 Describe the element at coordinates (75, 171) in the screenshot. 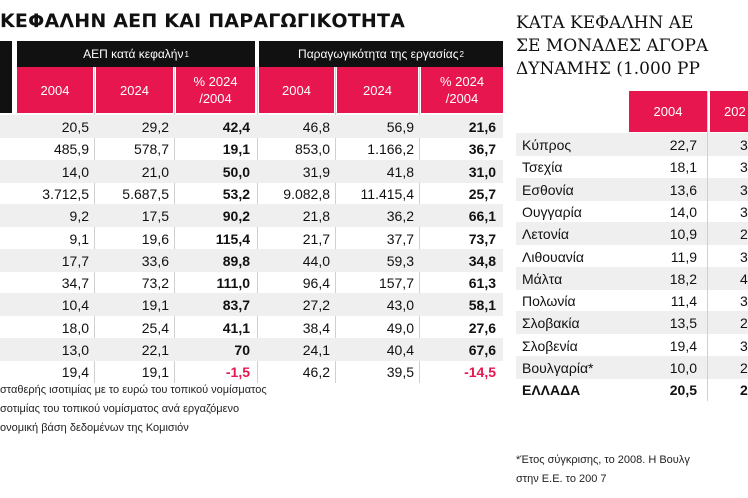

I see `table-cell: 14,0` at that location.